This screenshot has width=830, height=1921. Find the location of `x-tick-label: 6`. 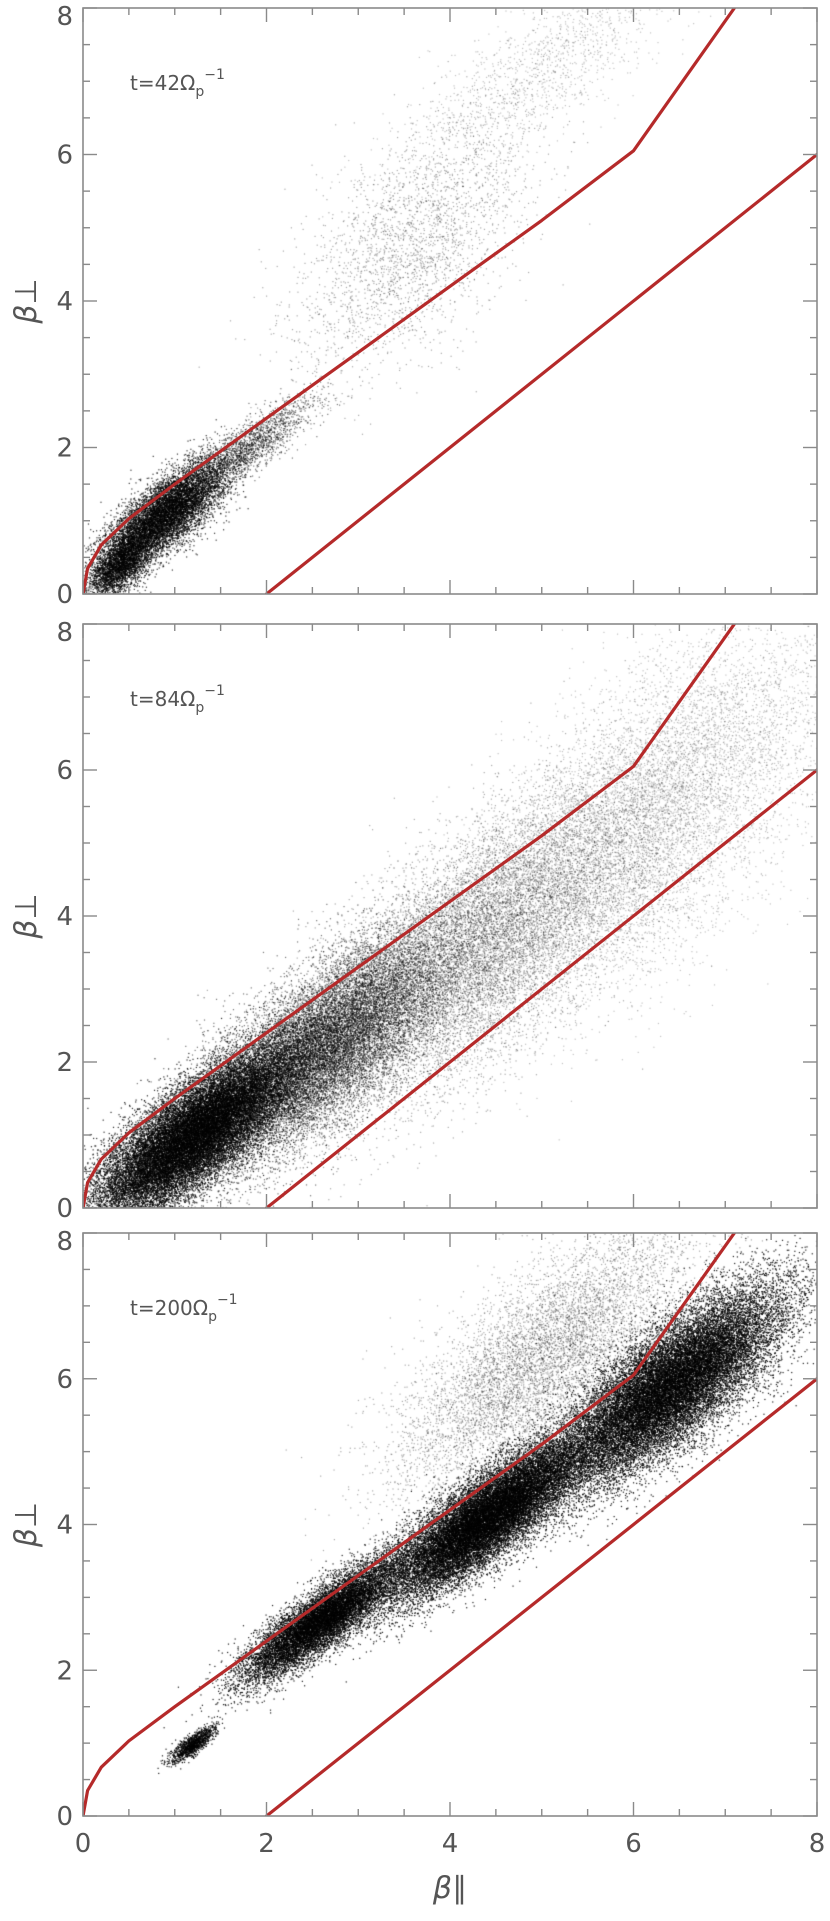

x-tick-label: 6 is located at coordinates (633, 1844).